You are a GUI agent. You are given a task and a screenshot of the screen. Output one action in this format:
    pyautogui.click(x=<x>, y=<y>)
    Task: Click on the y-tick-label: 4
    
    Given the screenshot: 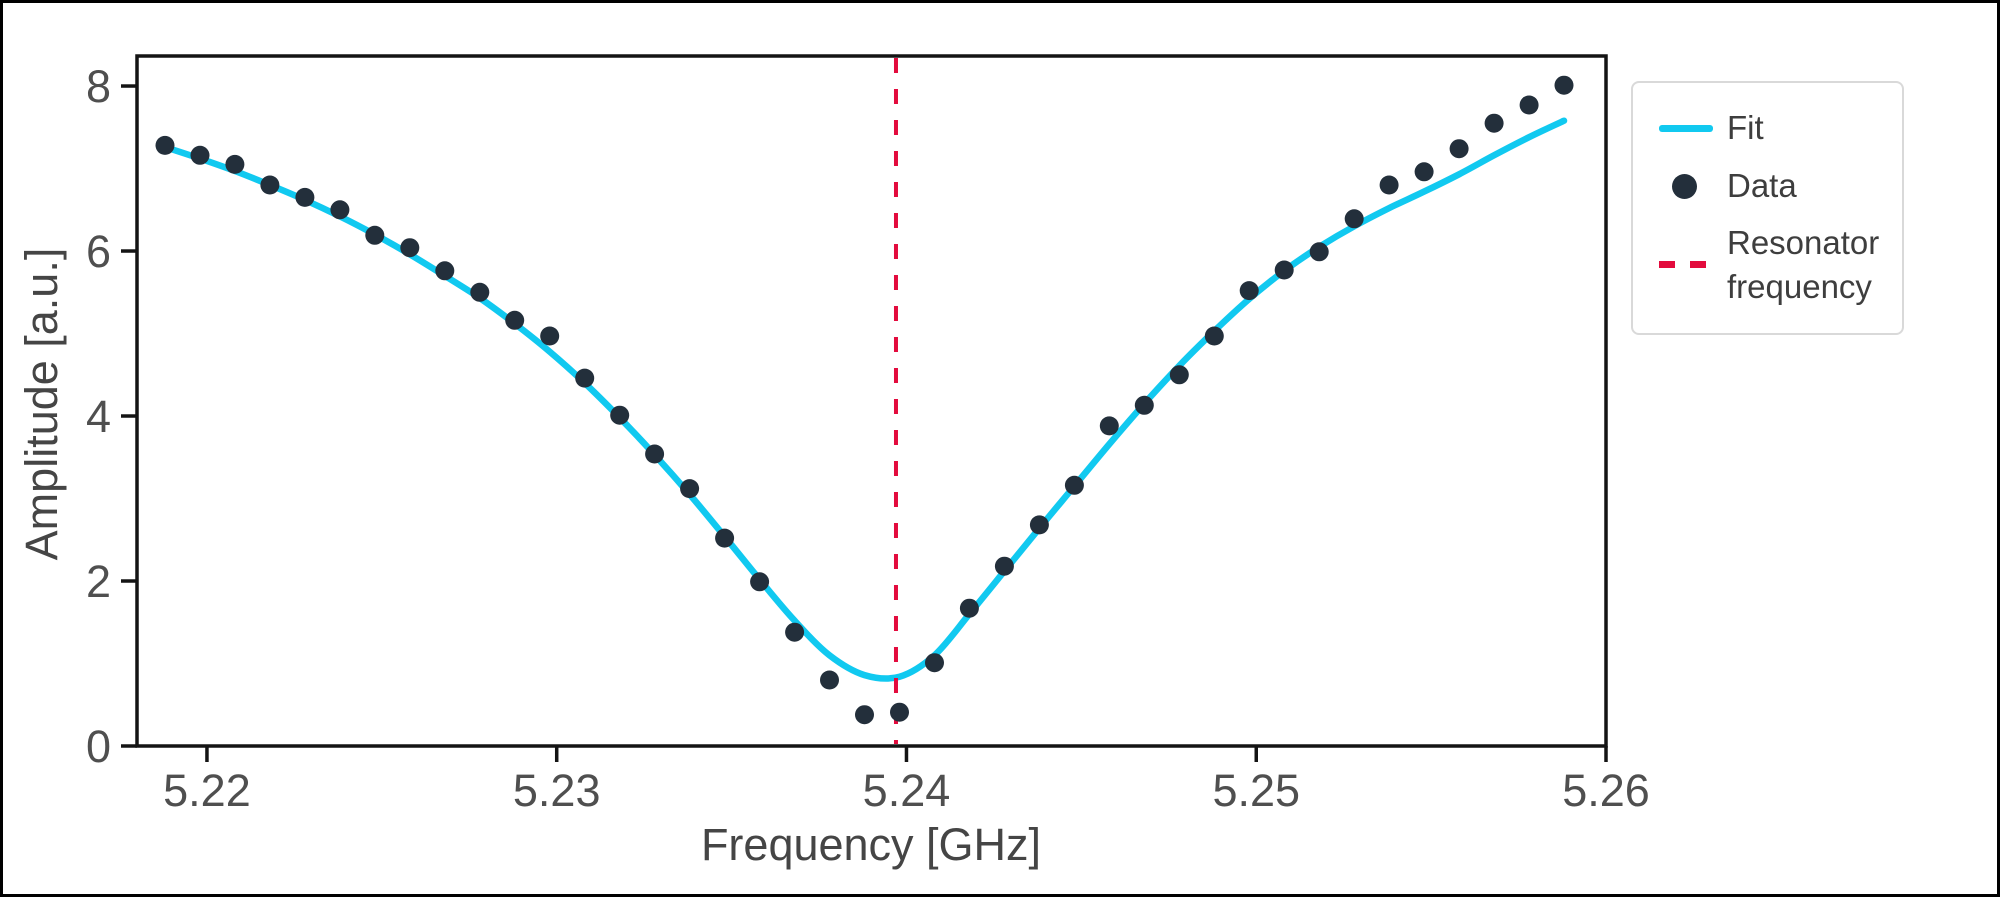 What is the action you would take?
    pyautogui.click(x=98, y=416)
    